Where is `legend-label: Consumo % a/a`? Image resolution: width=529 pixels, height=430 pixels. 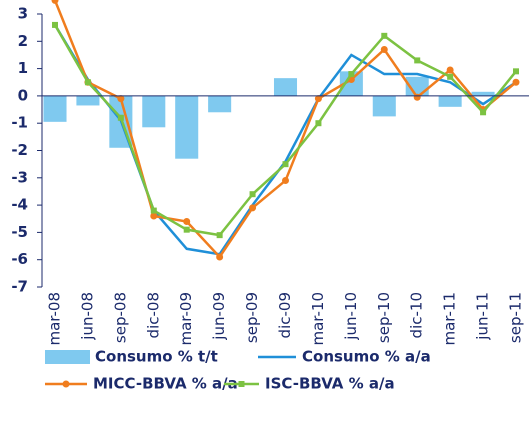 legend-label: Consumo % a/a is located at coordinates (366, 357).